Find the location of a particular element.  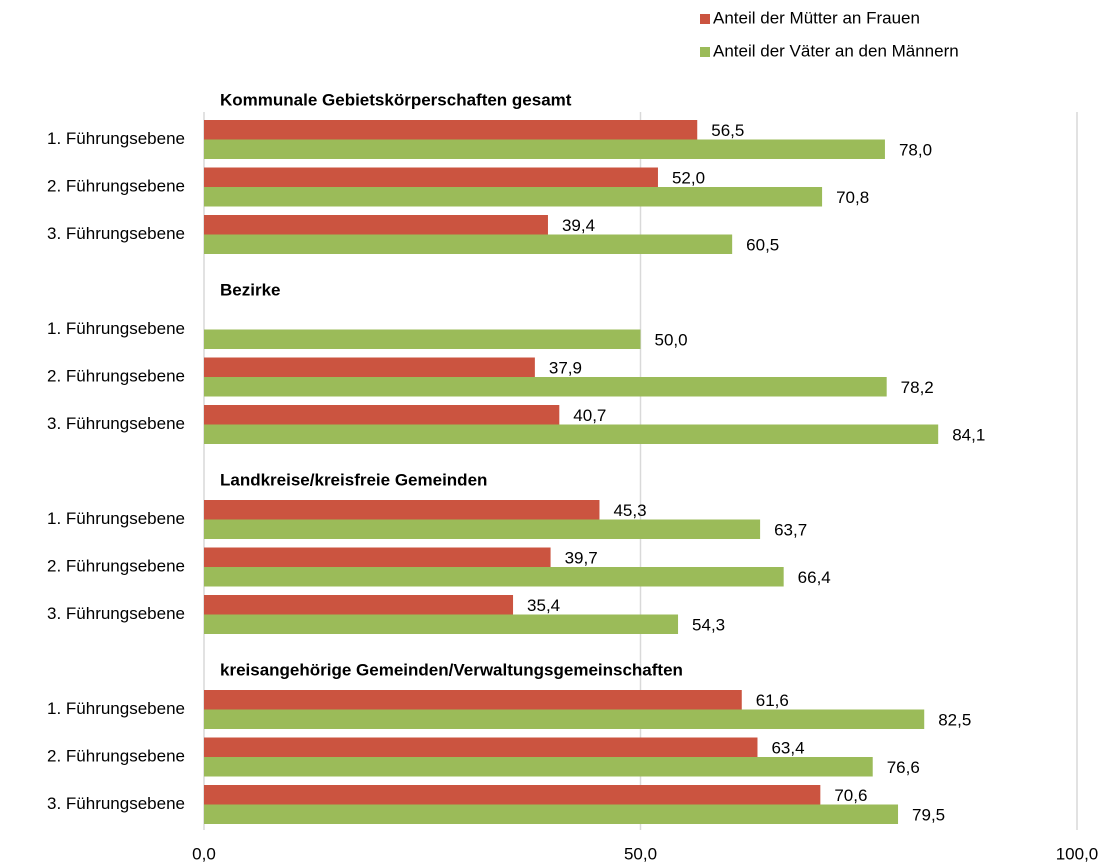

value-label: 50,0 is located at coordinates (671, 340).